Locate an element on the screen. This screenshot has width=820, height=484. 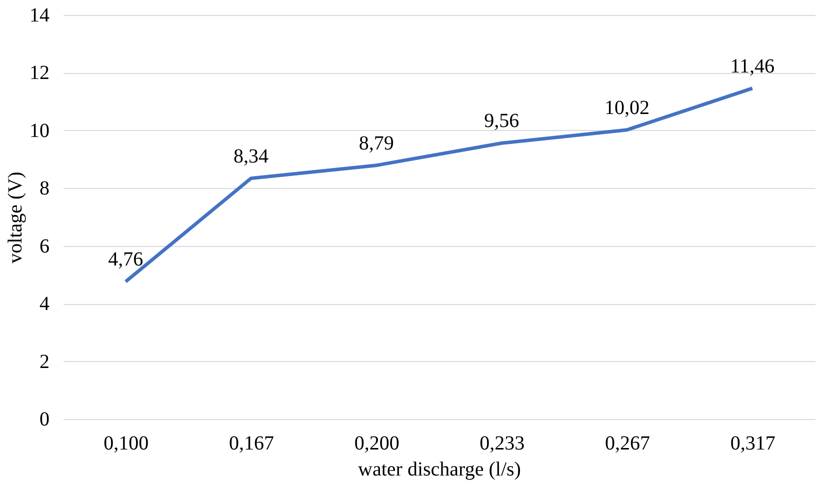
y-axis-title: voltage (V) is located at coordinates (15, 218).